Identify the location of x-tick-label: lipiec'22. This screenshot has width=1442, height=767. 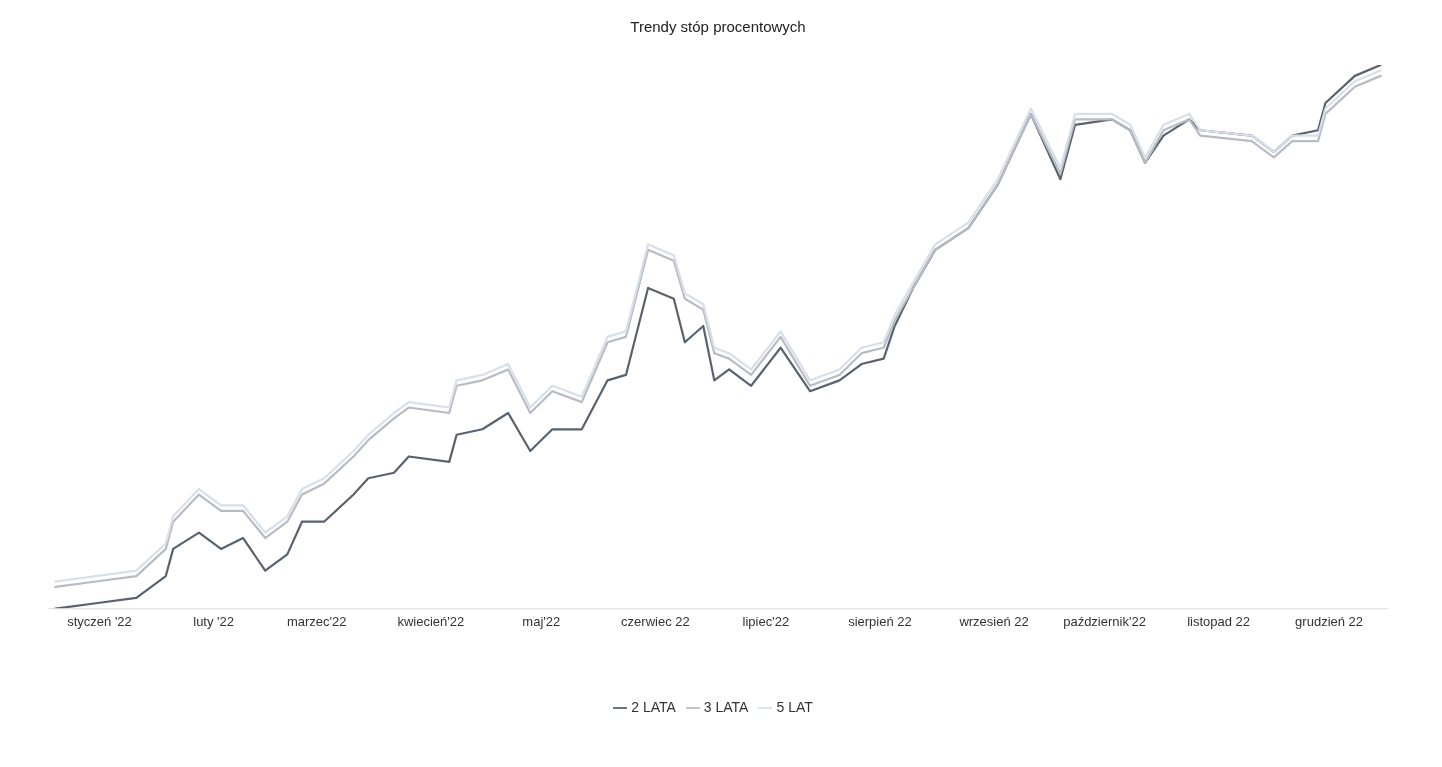
(766, 621).